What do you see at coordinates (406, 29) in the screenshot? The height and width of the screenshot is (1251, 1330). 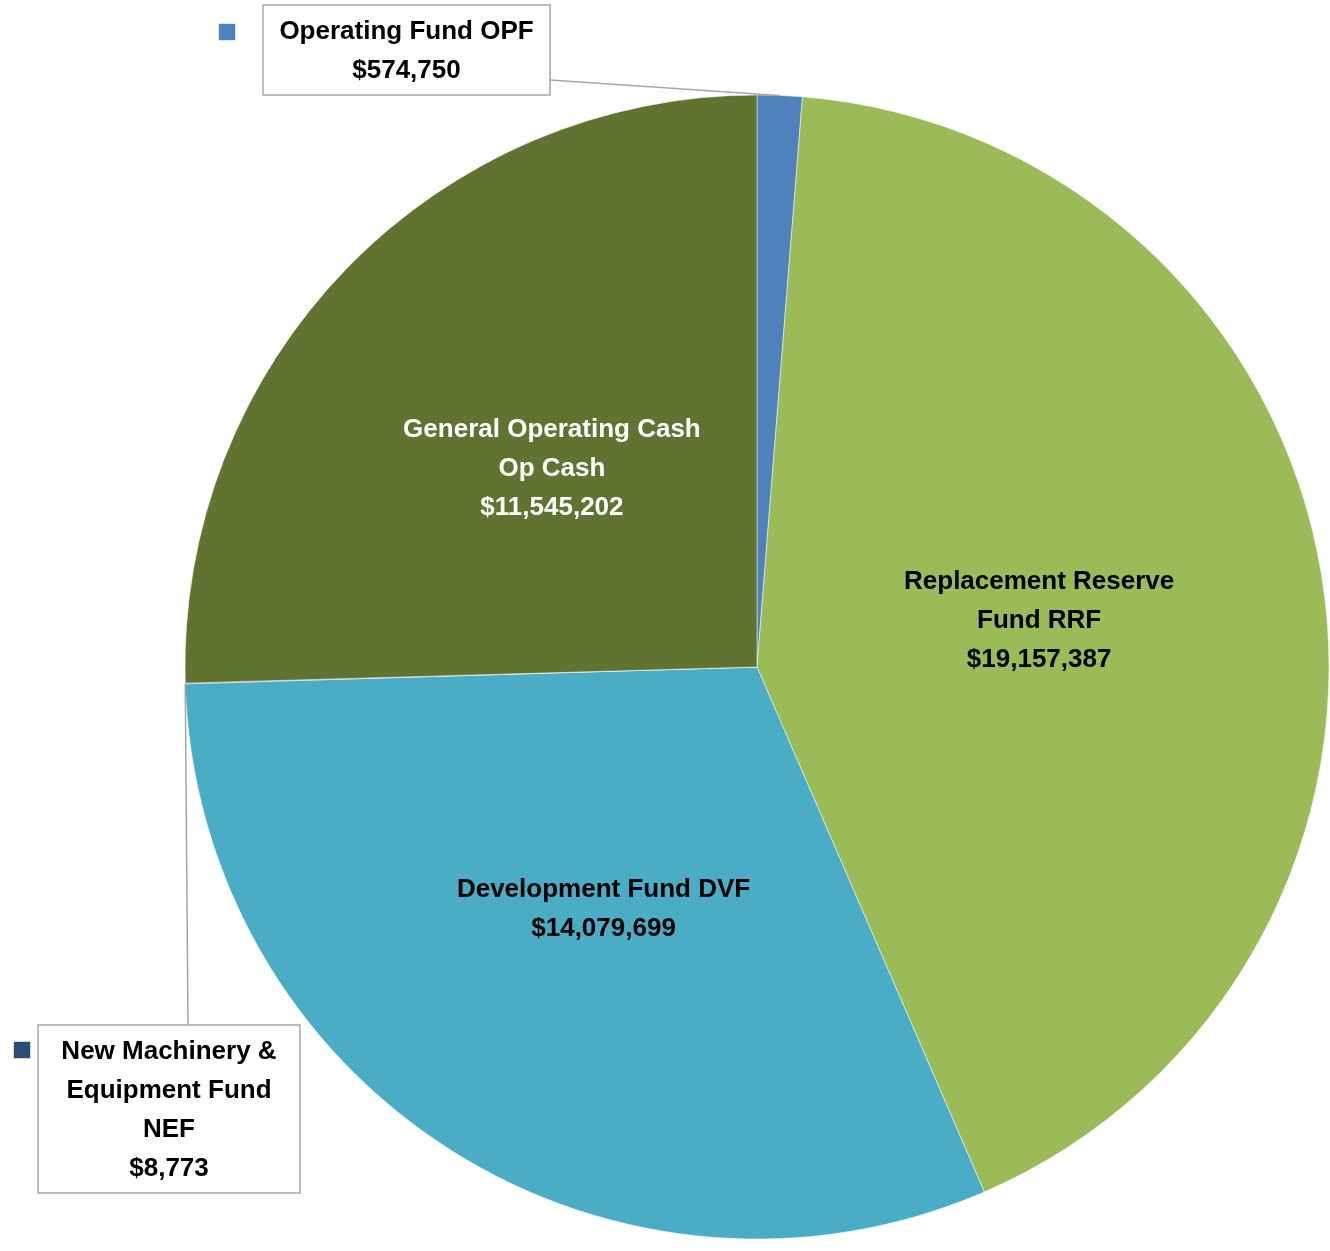 I see `legend-label: Operating Fund OPF` at bounding box center [406, 29].